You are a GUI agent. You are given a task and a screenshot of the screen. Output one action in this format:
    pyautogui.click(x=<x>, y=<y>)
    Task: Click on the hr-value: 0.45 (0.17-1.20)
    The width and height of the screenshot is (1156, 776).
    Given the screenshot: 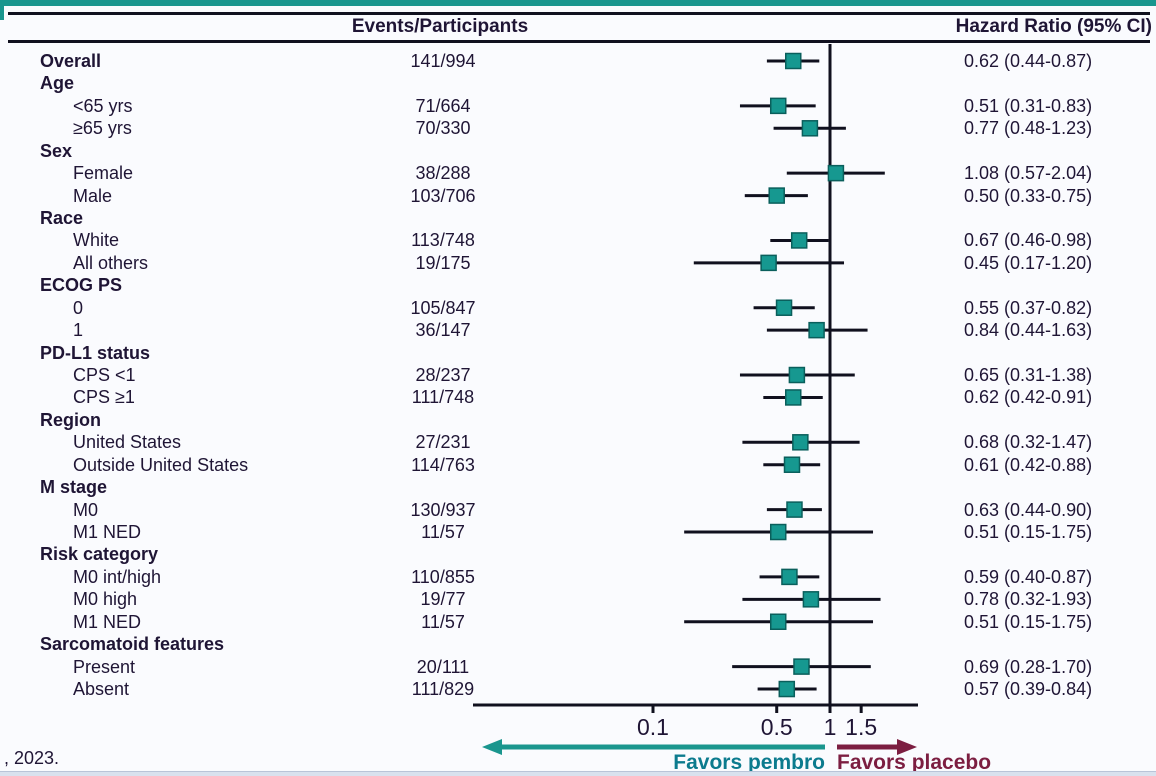 What is the action you would take?
    pyautogui.click(x=1028, y=262)
    